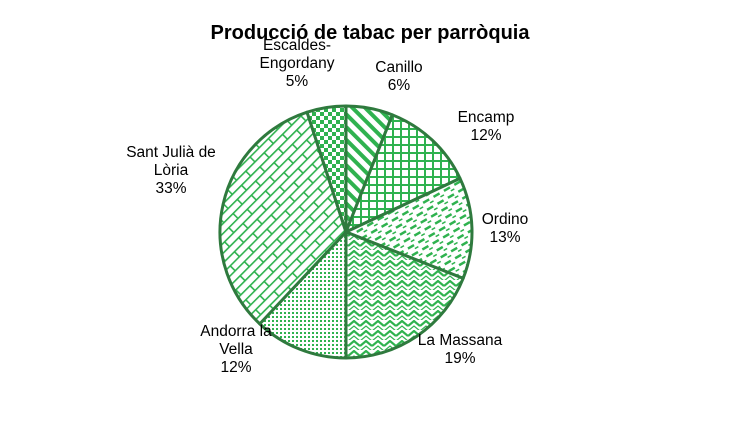 This screenshot has width=740, height=432. What do you see at coordinates (403, 173) in the screenshot?
I see `pie-slice-encamp` at bounding box center [403, 173].